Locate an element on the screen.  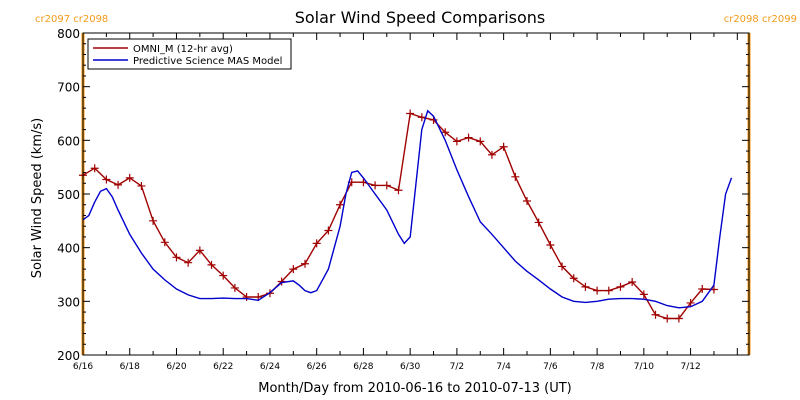
x-tick-label: 6/30 is located at coordinates (410, 367).